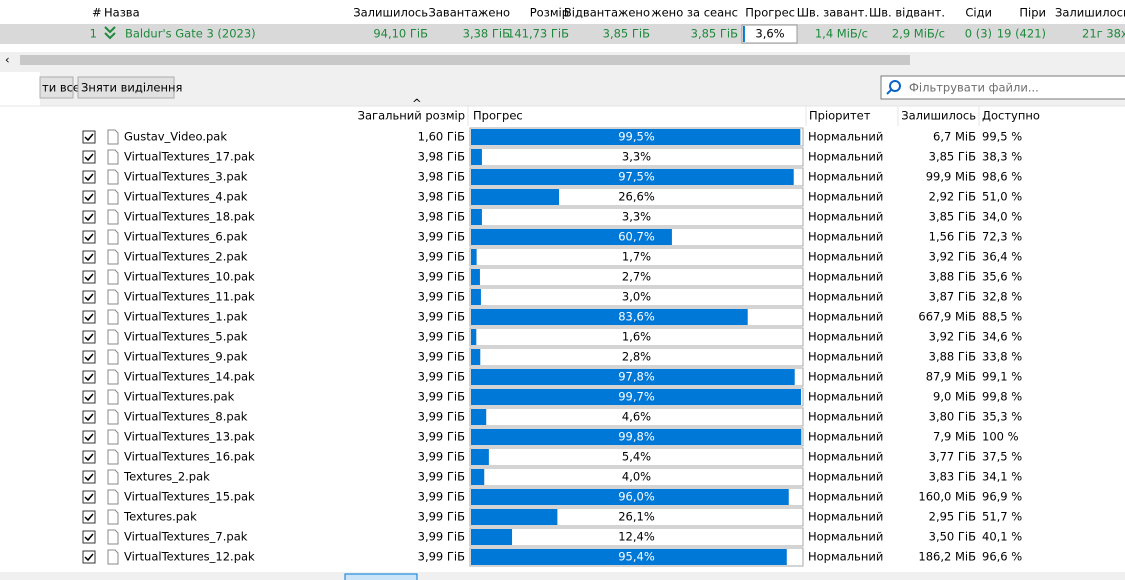 Image resolution: width=1125 pixels, height=580 pixels. Describe the element at coordinates (189, 157) in the screenshot. I see `file-name: VirtualTextures_17.pak` at that location.